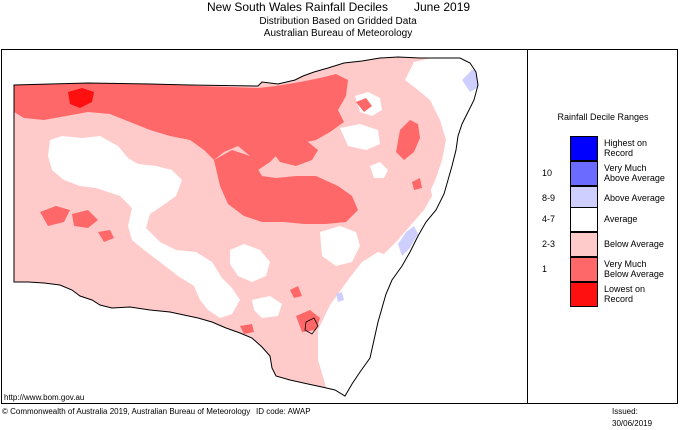  What do you see at coordinates (603, 245) in the screenshot?
I see `legend-item-below-average: 2-3 Below Average` at bounding box center [603, 245].